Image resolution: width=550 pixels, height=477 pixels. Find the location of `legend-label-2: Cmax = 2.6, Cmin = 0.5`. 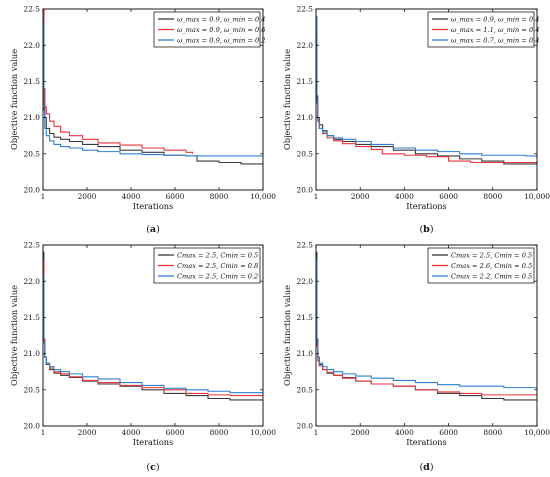

legend-label-2: Cmax = 2.6, Cmin = 0.5 is located at coordinates (491, 266).